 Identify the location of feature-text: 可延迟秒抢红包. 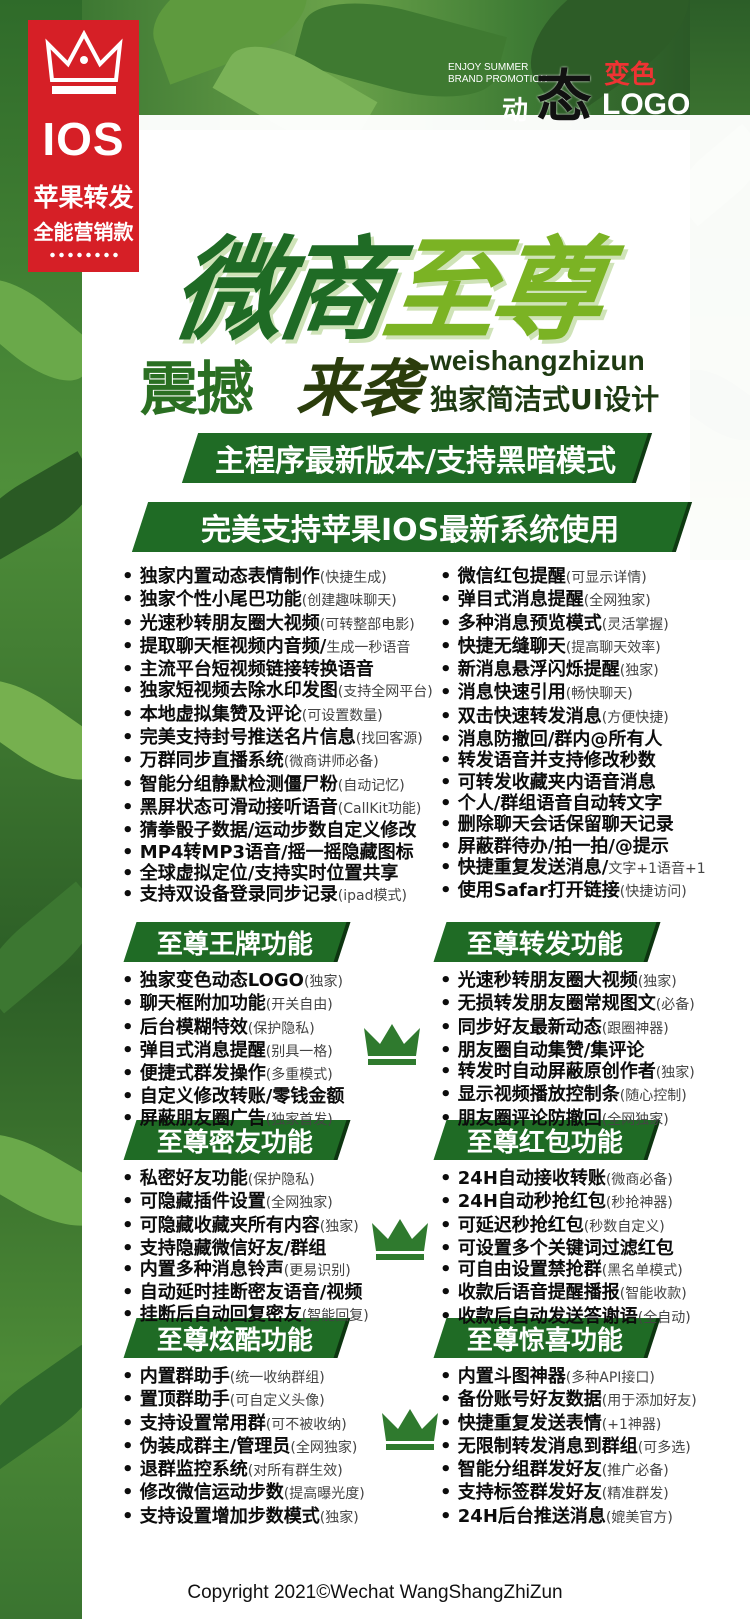
(520, 1225).